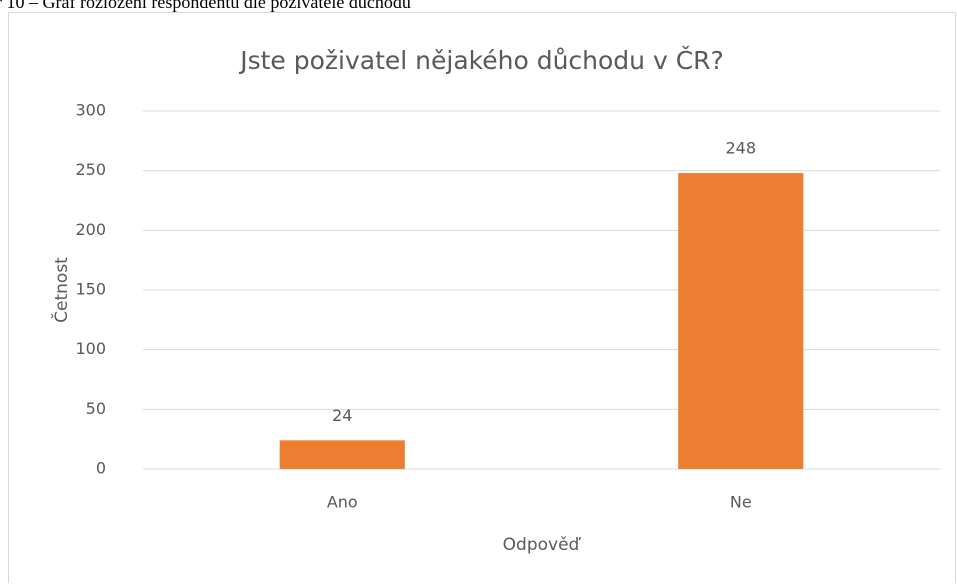  Describe the element at coordinates (542, 545) in the screenshot. I see `x-axis-label: Odpověď` at that location.